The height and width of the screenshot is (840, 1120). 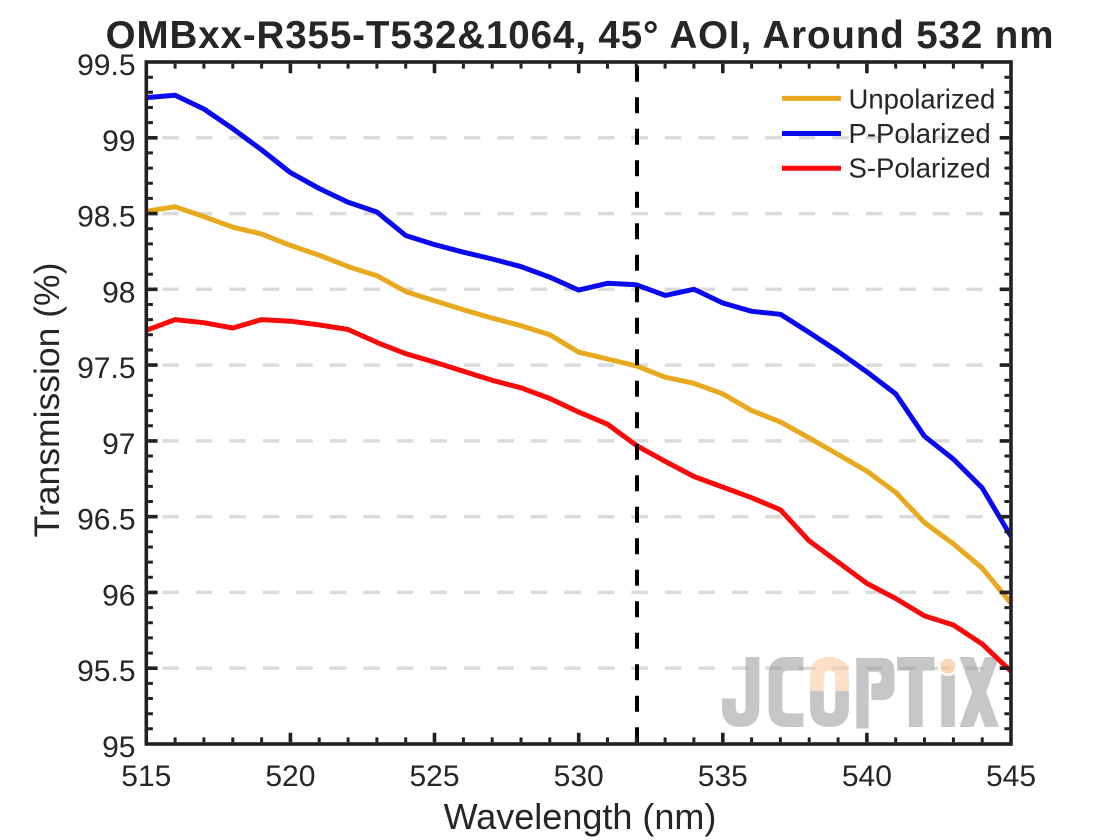 What do you see at coordinates (106, 217) in the screenshot?
I see `svg-text: 98.5` at bounding box center [106, 217].